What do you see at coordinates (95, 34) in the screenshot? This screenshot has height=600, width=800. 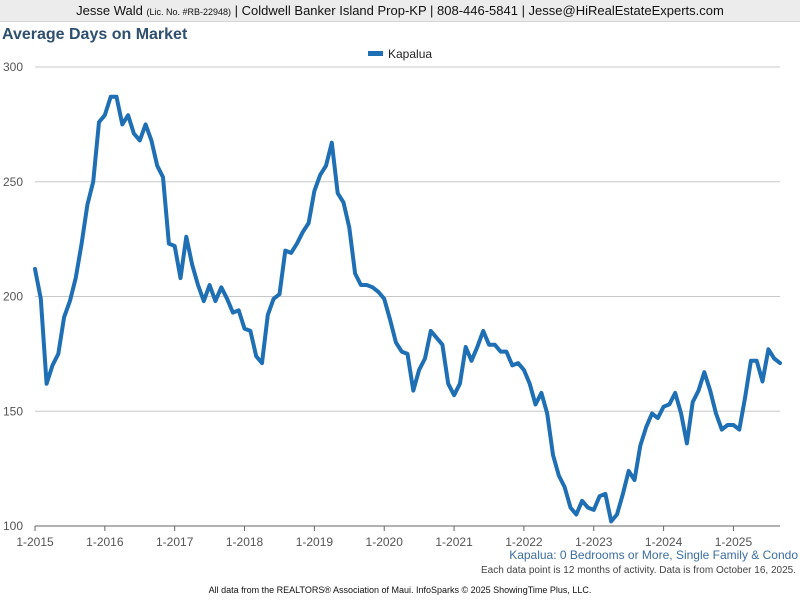 I see `chart-title: Average Days on Market` at bounding box center [95, 34].